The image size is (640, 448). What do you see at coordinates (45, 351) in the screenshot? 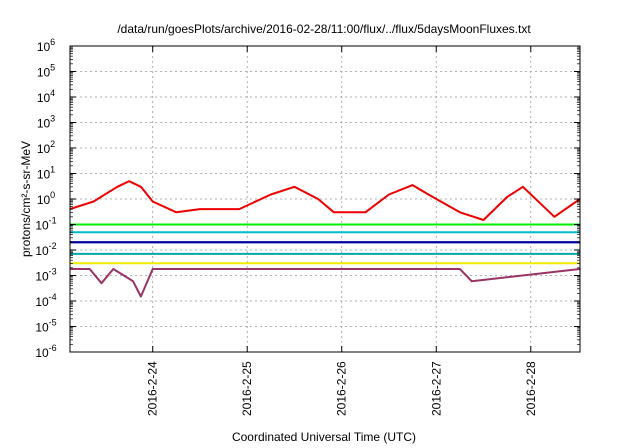
I see `y-tick-label: 10⁻⁶` at bounding box center [45, 351].